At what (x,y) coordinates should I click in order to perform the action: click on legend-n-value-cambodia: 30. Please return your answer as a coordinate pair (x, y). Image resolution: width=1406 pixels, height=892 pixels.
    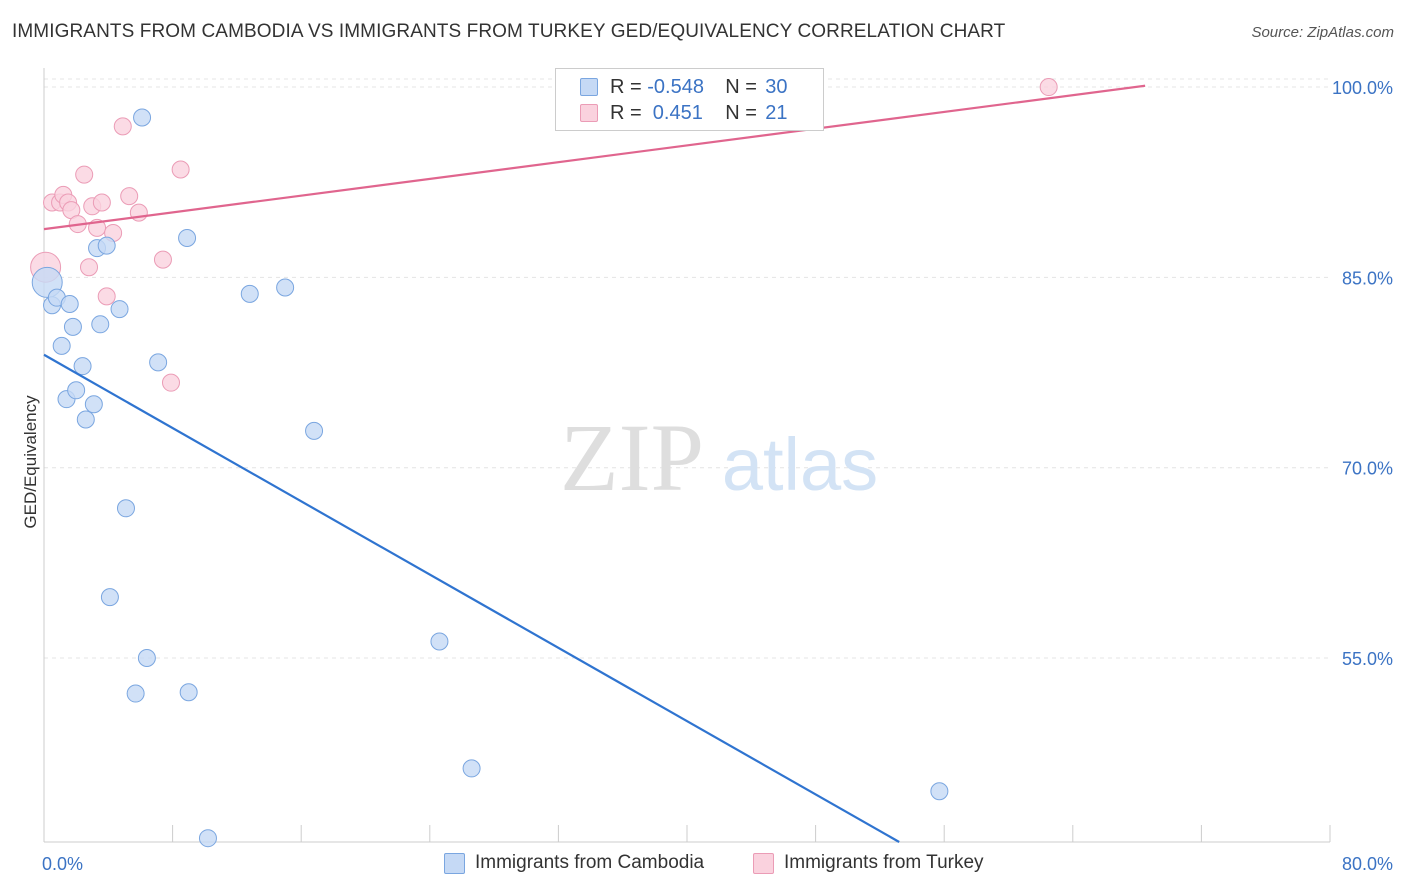
    Looking at the image, I should click on (776, 86).